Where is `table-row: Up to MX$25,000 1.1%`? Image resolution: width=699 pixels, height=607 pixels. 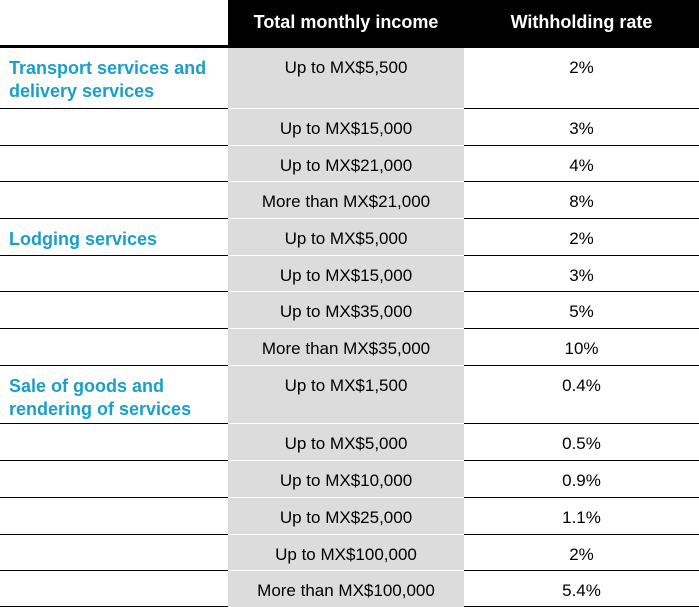 table-row: Up to MX$25,000 1.1% is located at coordinates (349, 516).